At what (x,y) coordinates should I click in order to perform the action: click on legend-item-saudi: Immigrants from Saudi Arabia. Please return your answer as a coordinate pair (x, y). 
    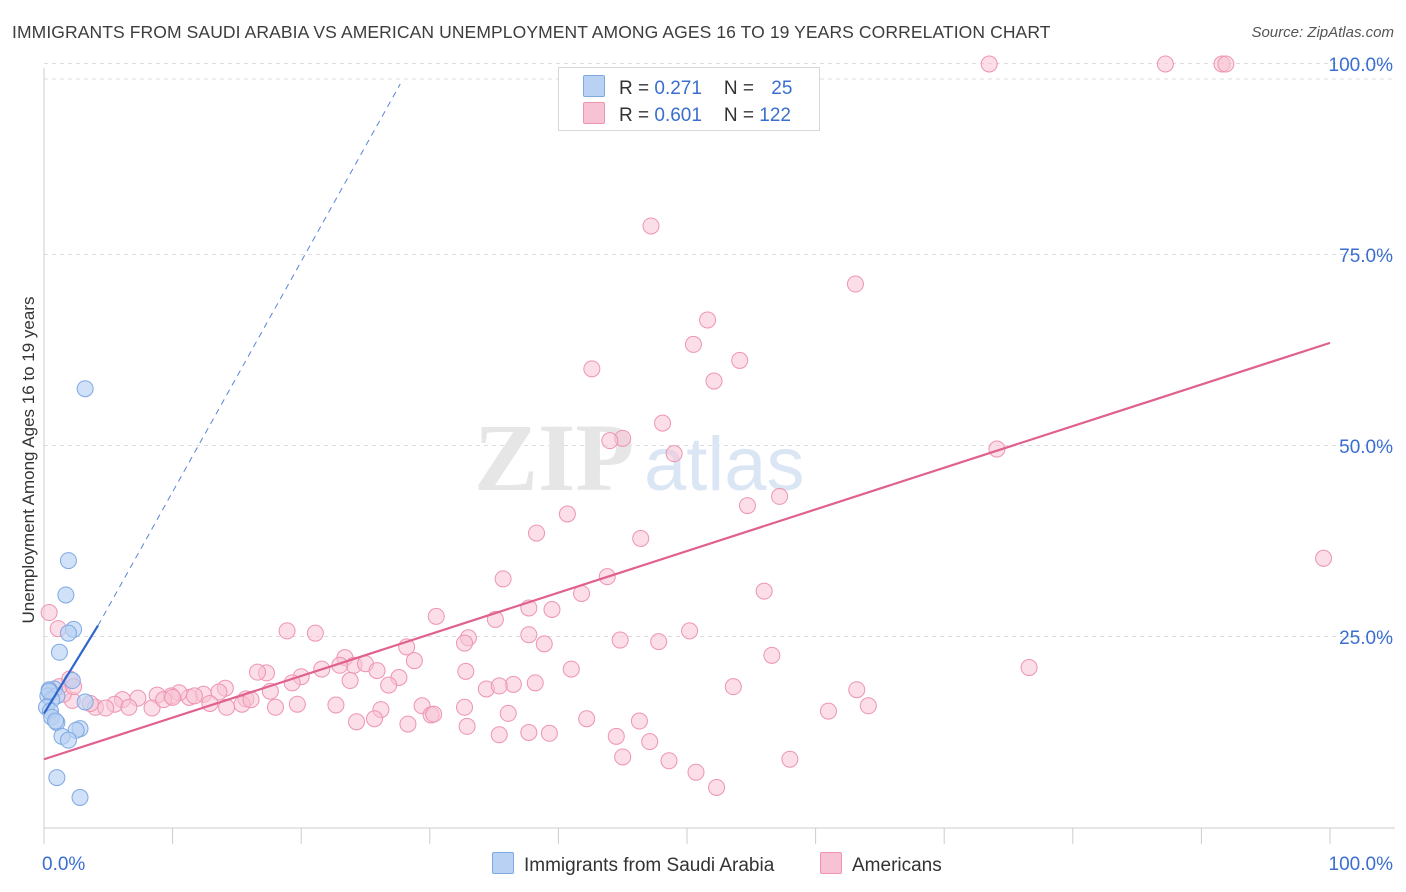
    Looking at the image, I should click on (633, 864).